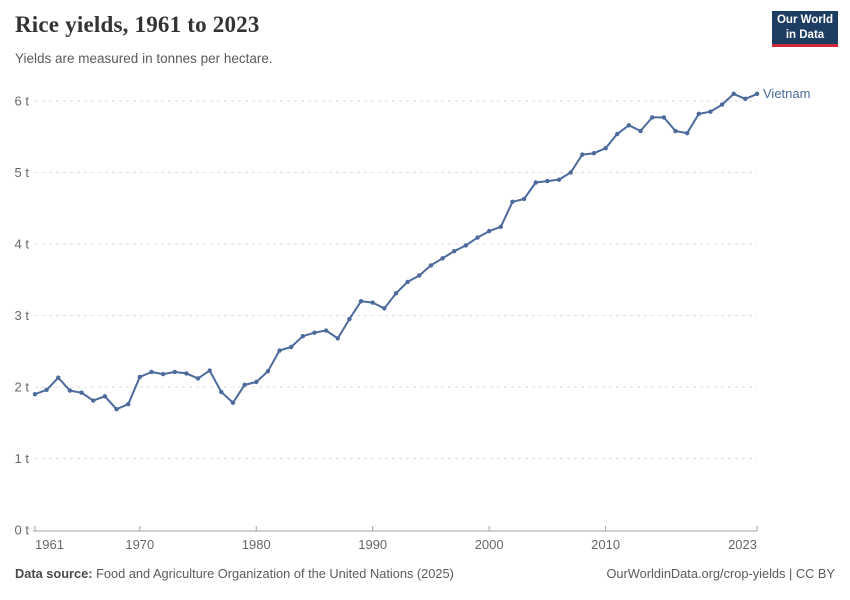 Image resolution: width=850 pixels, height=600 pixels. What do you see at coordinates (805, 34) in the screenshot?
I see `logo-line2: in Data` at bounding box center [805, 34].